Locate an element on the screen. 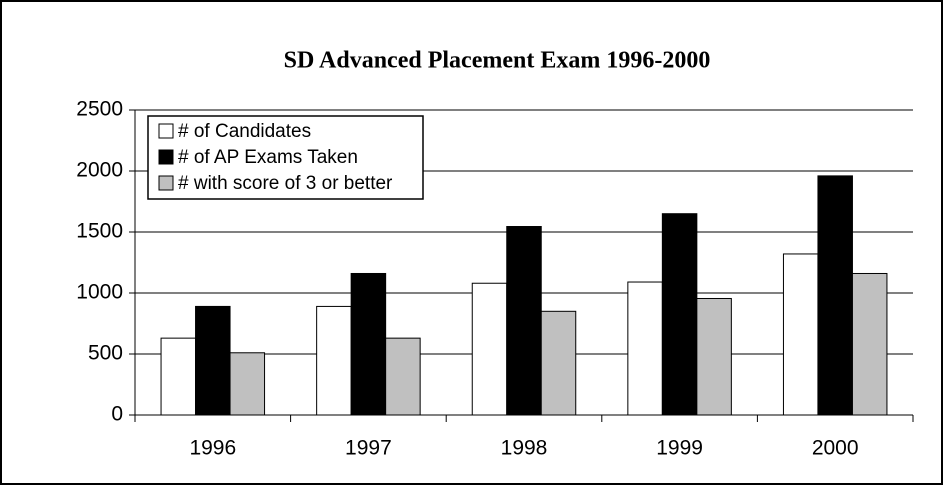  x-tick-label: 2000 is located at coordinates (835, 448).